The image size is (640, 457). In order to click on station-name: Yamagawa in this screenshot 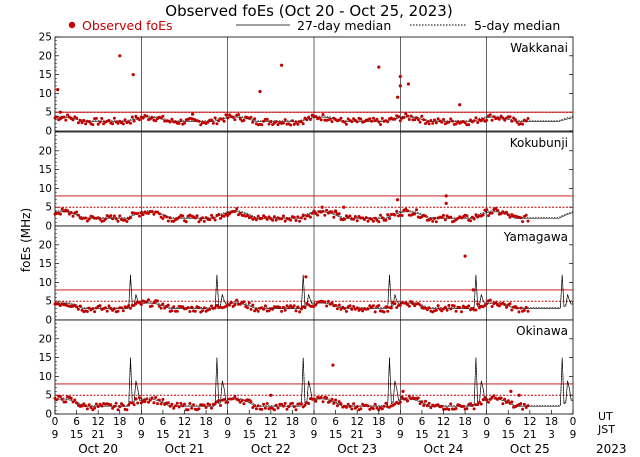, I will do `click(535, 237)`.